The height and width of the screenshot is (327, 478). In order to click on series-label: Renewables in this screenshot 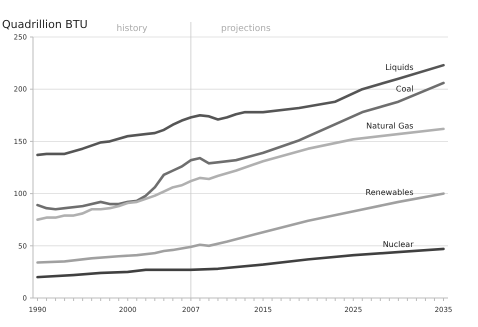, I will do `click(390, 193)`.